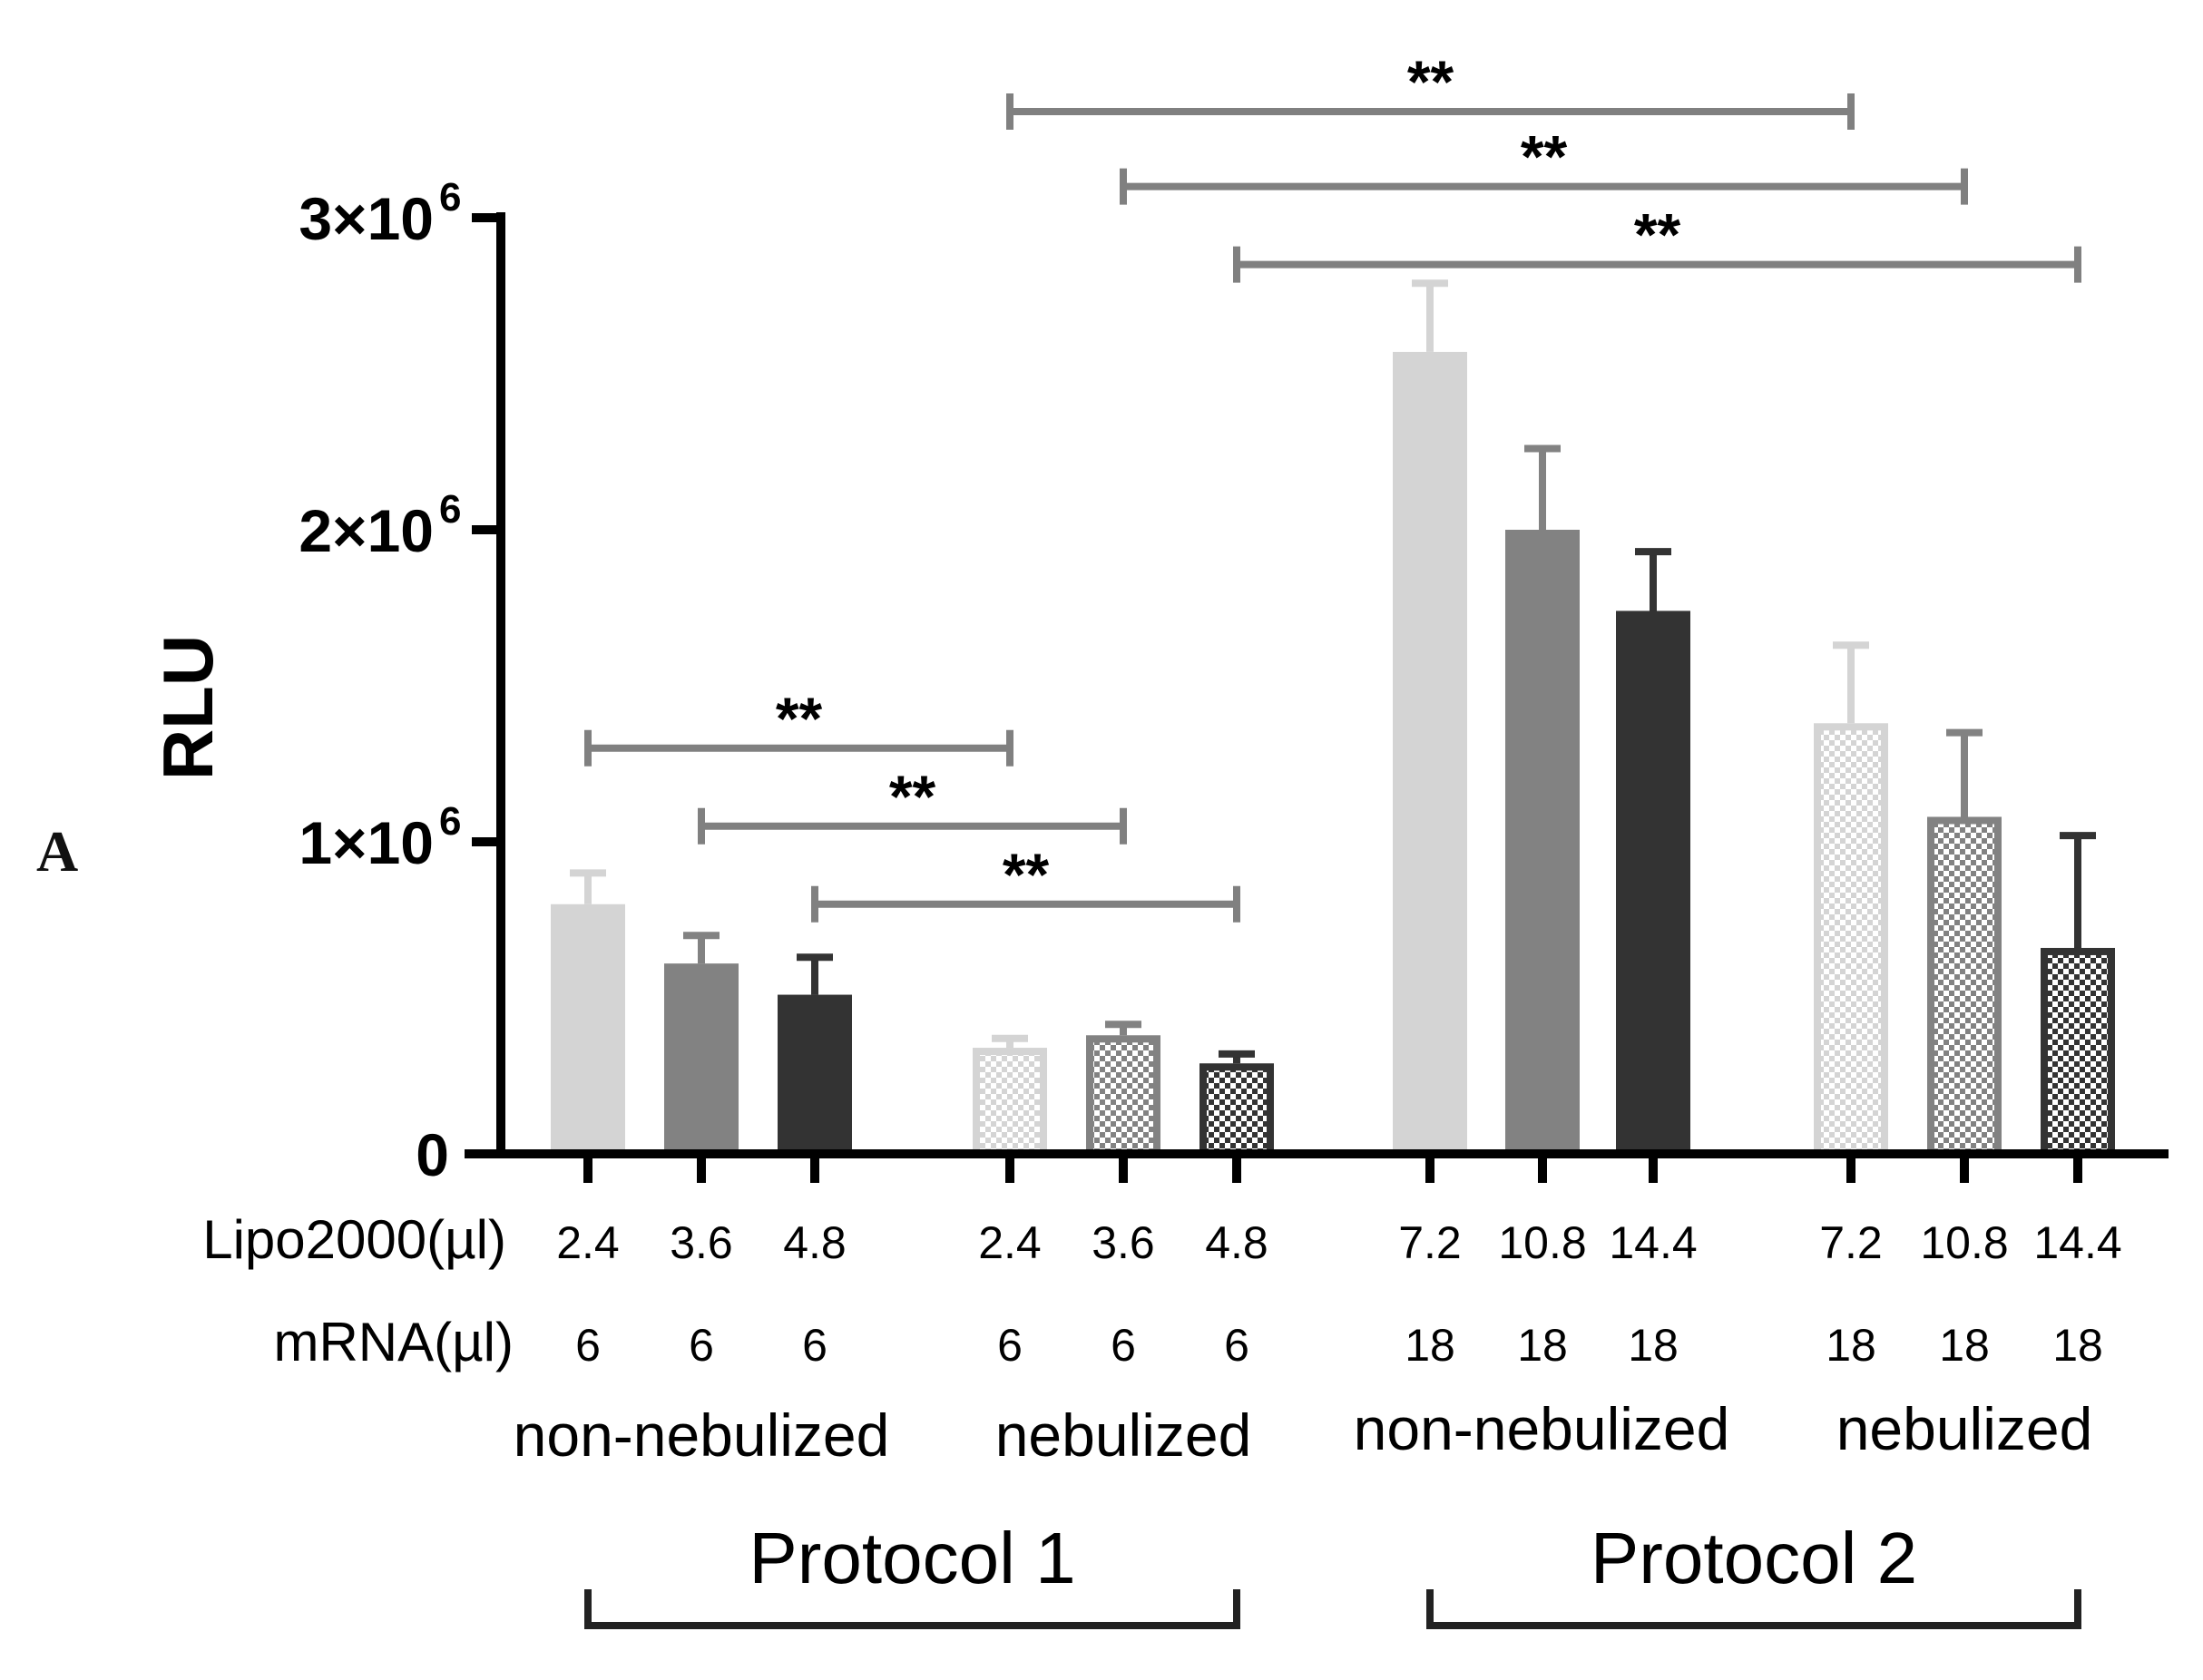 The width and height of the screenshot is (2203, 1680). I want to click on protocol-label: Protocol 1, so click(912, 1558).